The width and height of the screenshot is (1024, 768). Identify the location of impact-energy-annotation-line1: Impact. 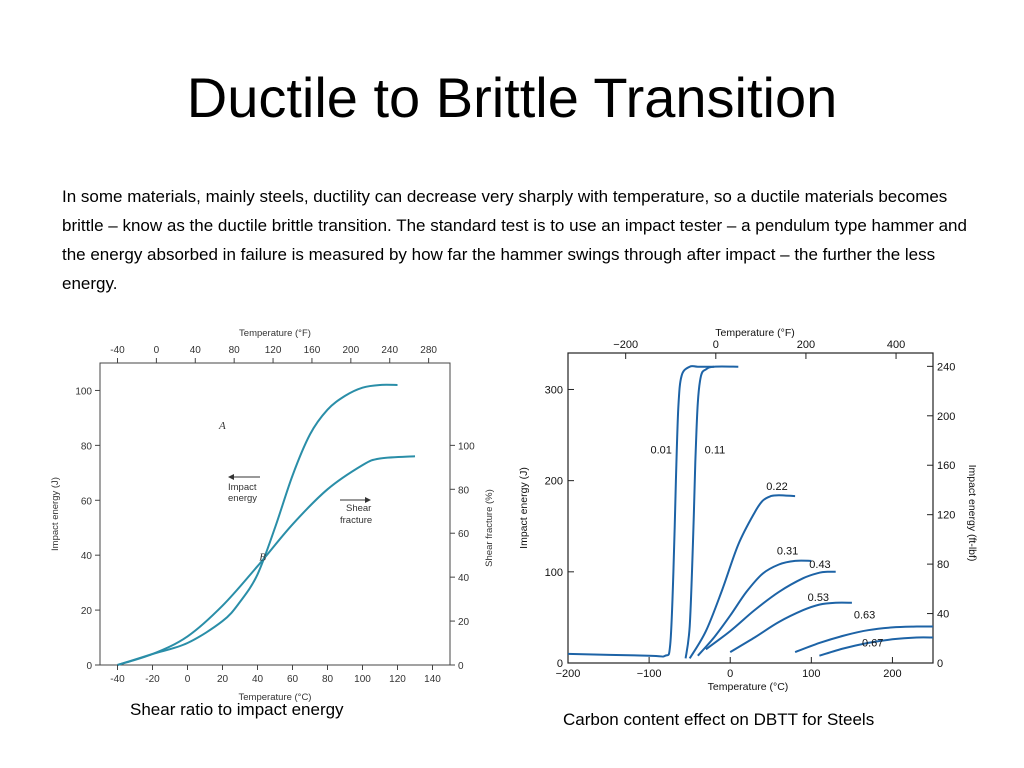
(242, 487).